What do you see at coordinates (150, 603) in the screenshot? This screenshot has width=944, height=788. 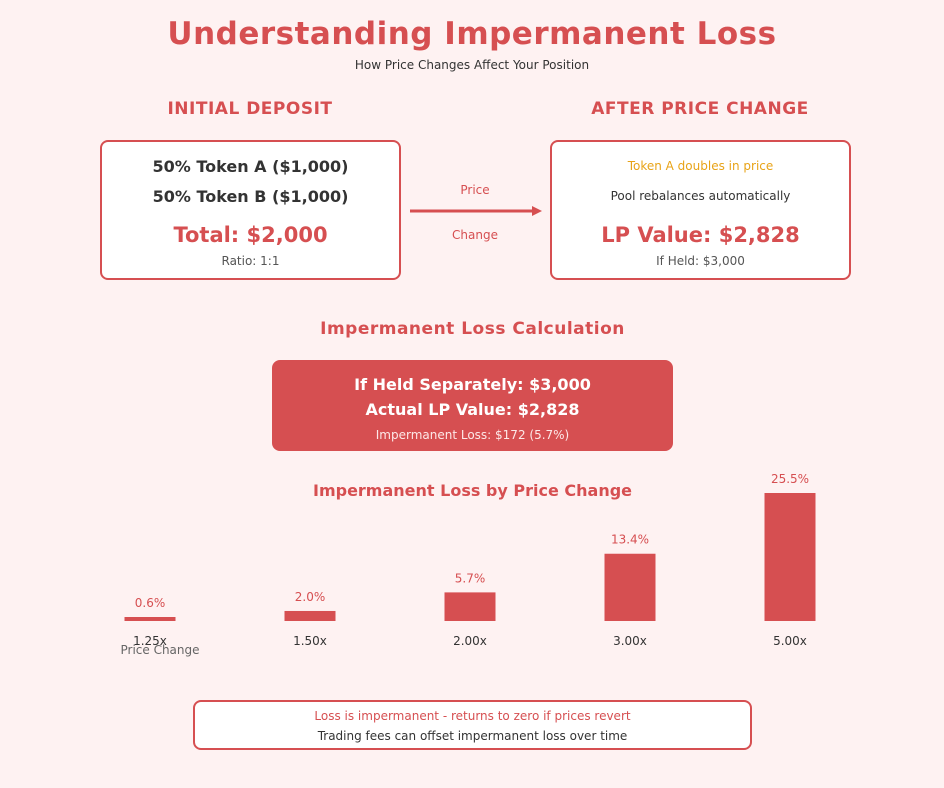 I see `bar-value-label: 0.6%` at bounding box center [150, 603].